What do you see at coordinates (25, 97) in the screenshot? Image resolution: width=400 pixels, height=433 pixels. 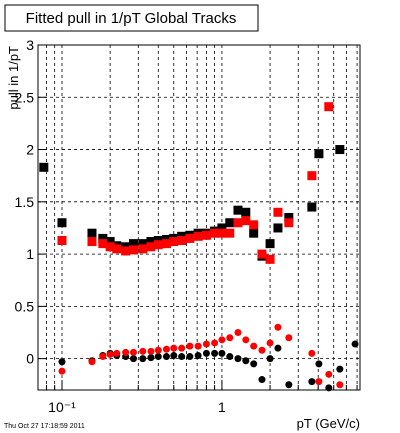 I see `y-tick-label: 2.5` at bounding box center [25, 97].